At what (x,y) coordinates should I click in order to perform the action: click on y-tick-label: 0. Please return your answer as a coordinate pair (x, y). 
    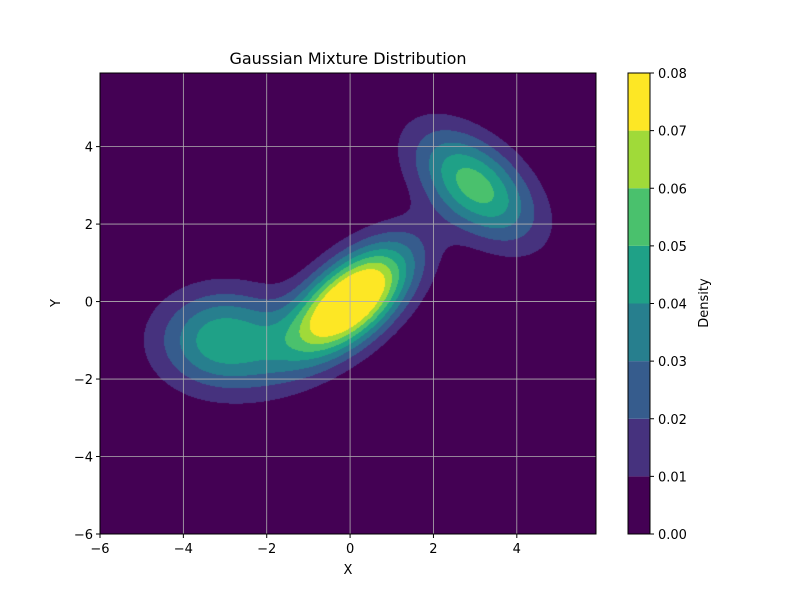
    Looking at the image, I should click on (89, 303).